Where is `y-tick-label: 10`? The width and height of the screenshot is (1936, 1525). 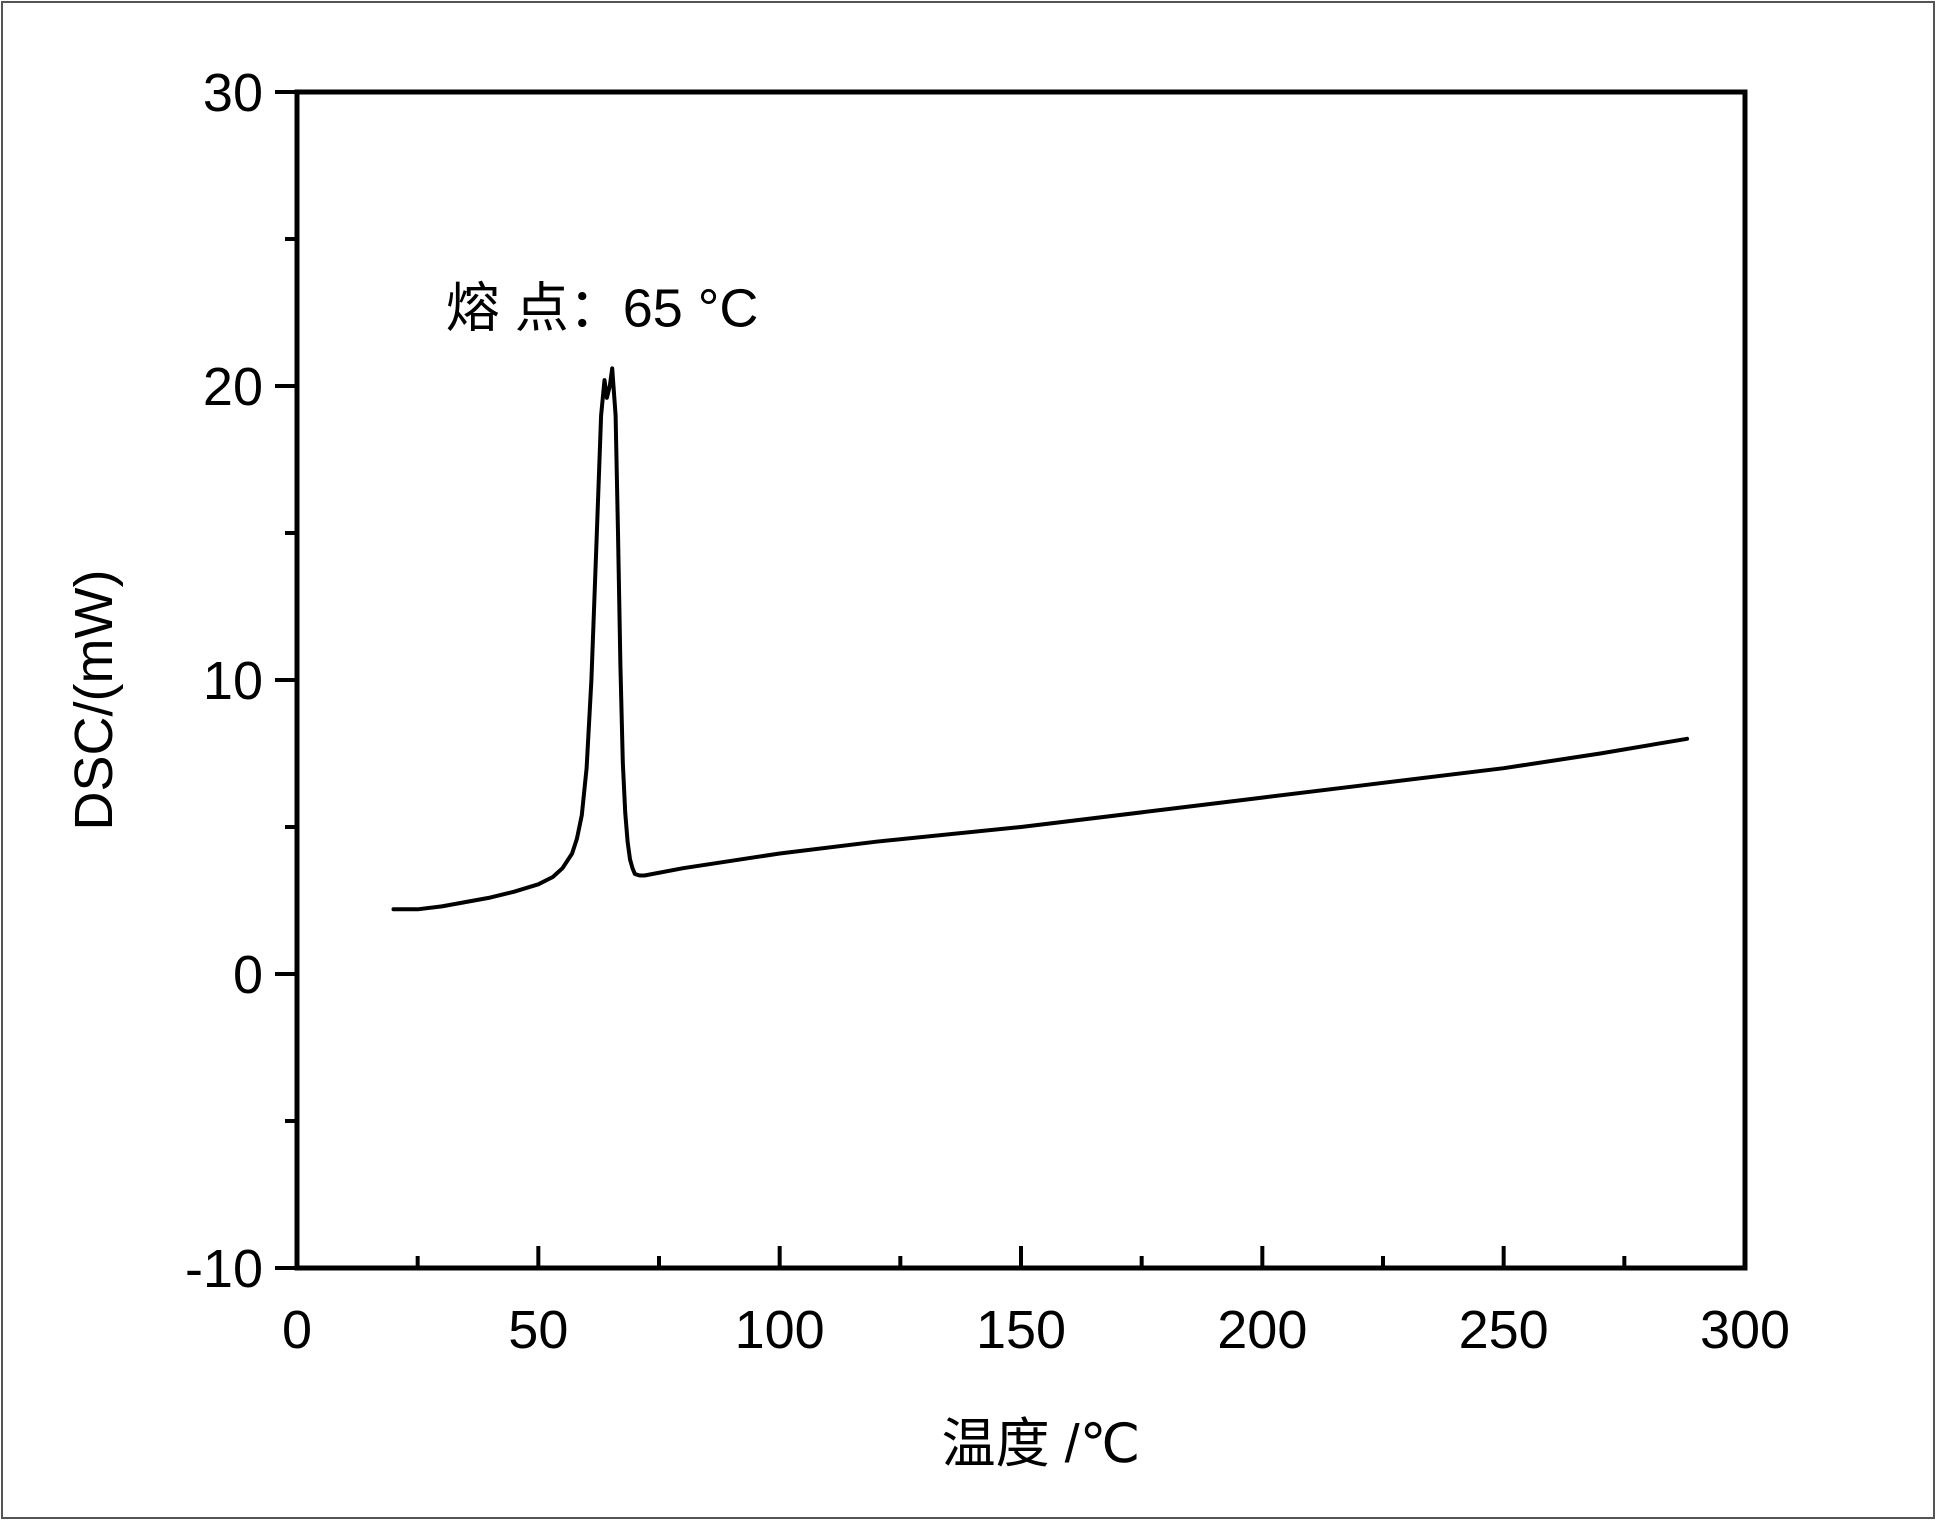 y-tick-label: 10 is located at coordinates (233, 681).